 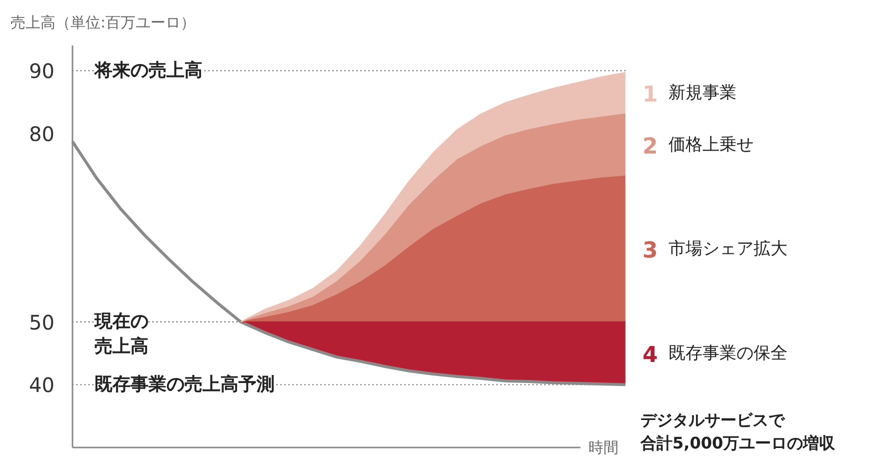 I want to click on ref-line-label: 既存事業の売上高予測, so click(x=184, y=385).